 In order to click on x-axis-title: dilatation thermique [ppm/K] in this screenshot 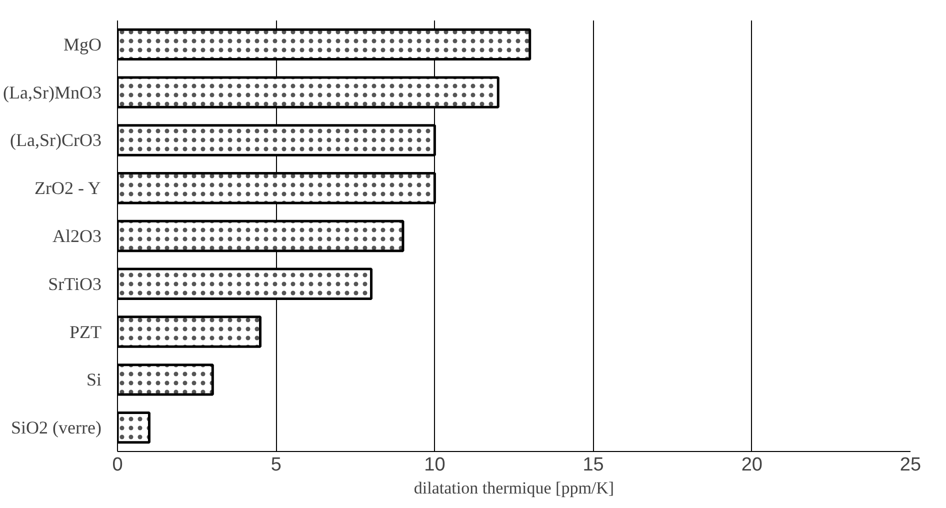, I will do `click(514, 488)`.